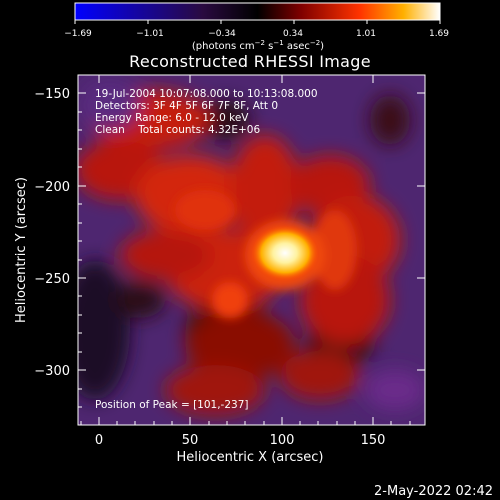 The width and height of the screenshot is (500, 500). What do you see at coordinates (222, 34) in the screenshot?
I see `colorbar-tick-label: −0.34` at bounding box center [222, 34].